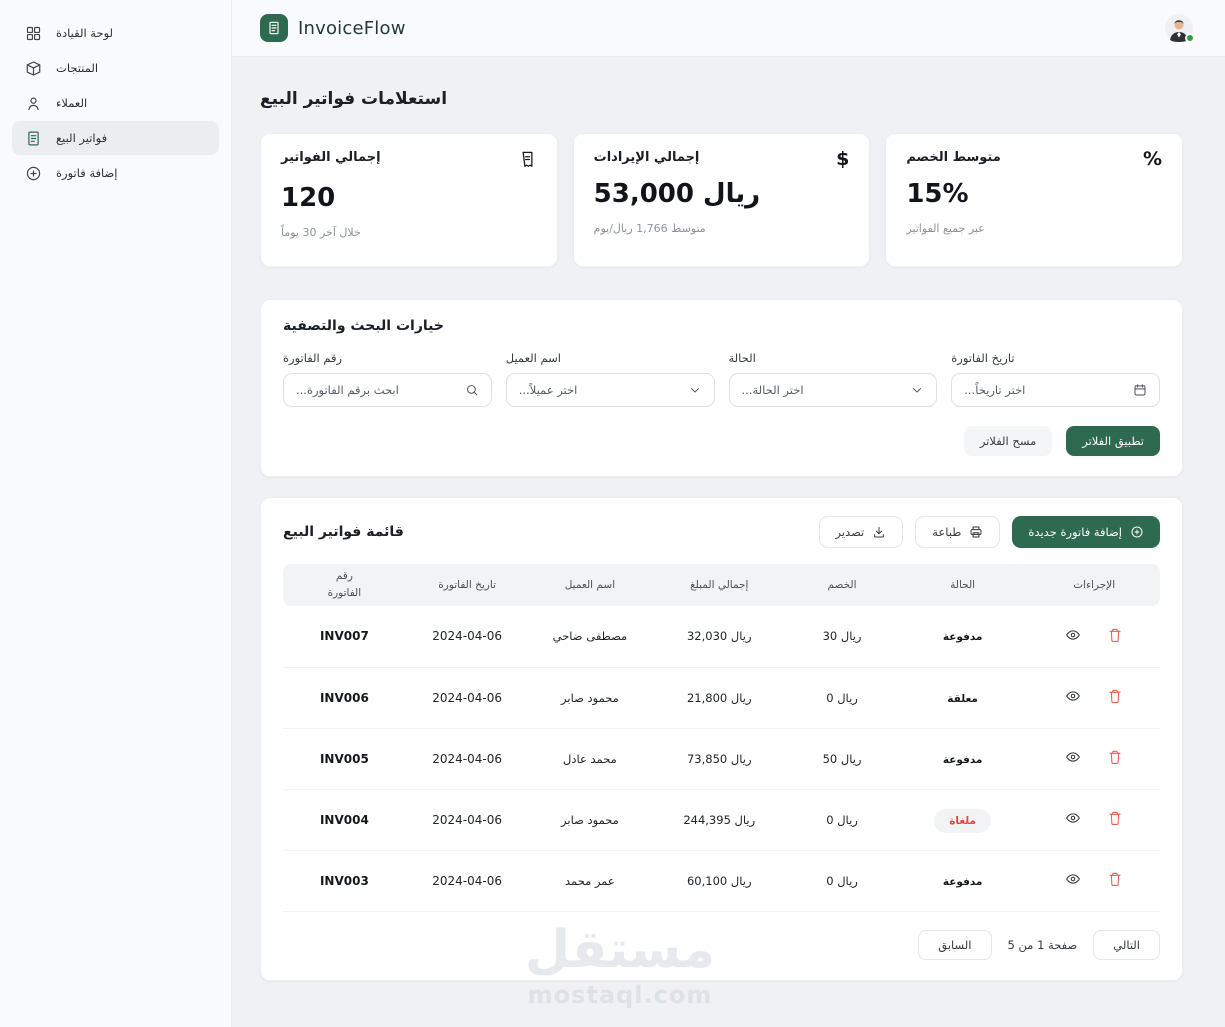 The width and height of the screenshot is (1225, 1027). Describe the element at coordinates (842, 759) in the screenshot. I see `discount-cell: 50 ريال` at that location.